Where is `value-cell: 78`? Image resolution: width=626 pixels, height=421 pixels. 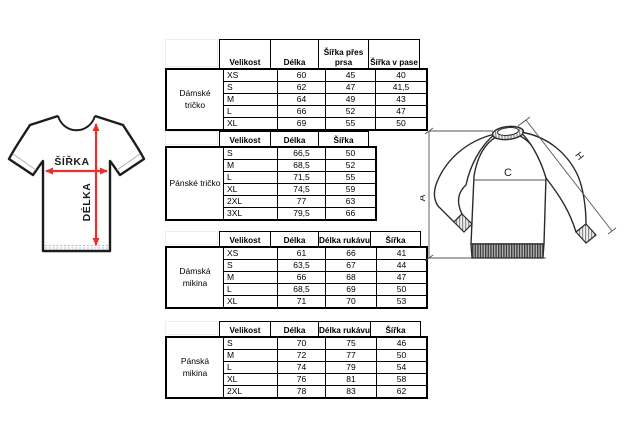
value-cell: 78 is located at coordinates (301, 392).